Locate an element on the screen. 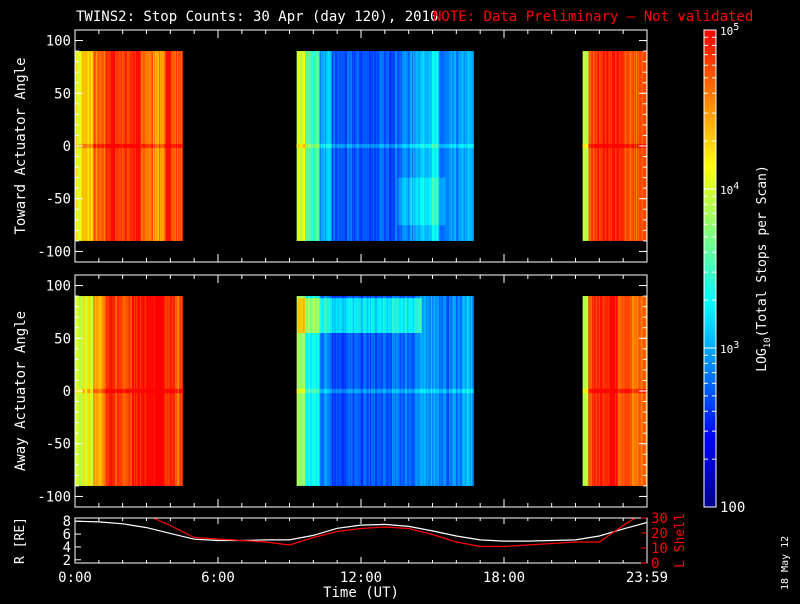 The height and width of the screenshot is (604, 800). preliminary-note: NOTE: Data Preliminary – Not validated is located at coordinates (593, 17).